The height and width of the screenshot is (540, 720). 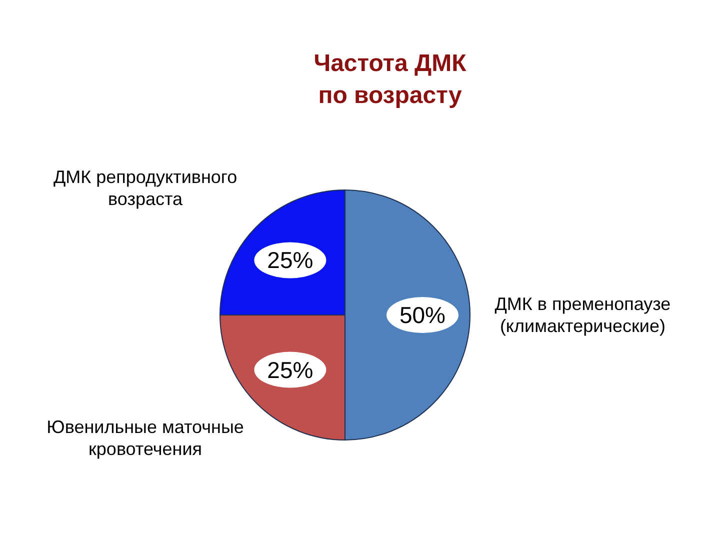 What do you see at coordinates (145, 188) in the screenshot?
I see `slice-label: ДМК репродуктивного возраста` at bounding box center [145, 188].